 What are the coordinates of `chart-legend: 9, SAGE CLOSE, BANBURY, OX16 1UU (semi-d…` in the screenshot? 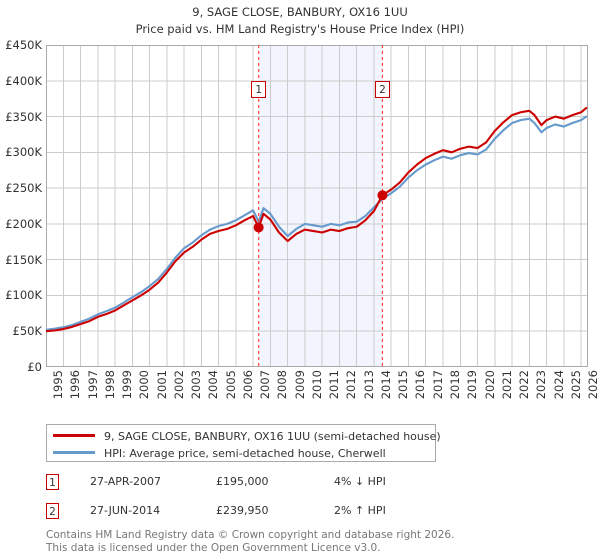 It's located at (243, 443).